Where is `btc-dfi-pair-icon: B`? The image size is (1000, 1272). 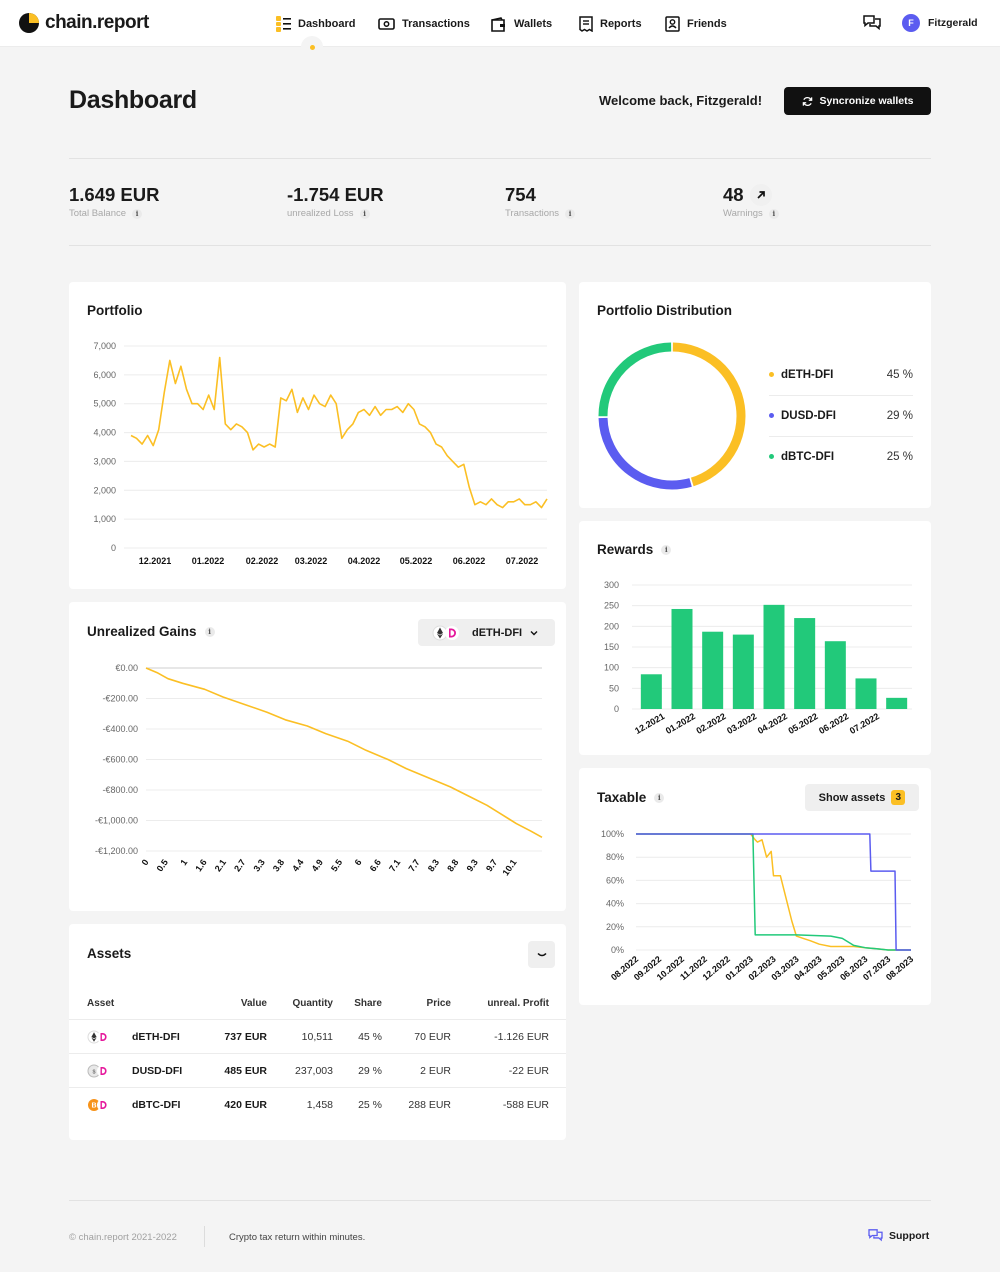
btc-dfi-pair-icon: B is located at coordinates (98, 1105).